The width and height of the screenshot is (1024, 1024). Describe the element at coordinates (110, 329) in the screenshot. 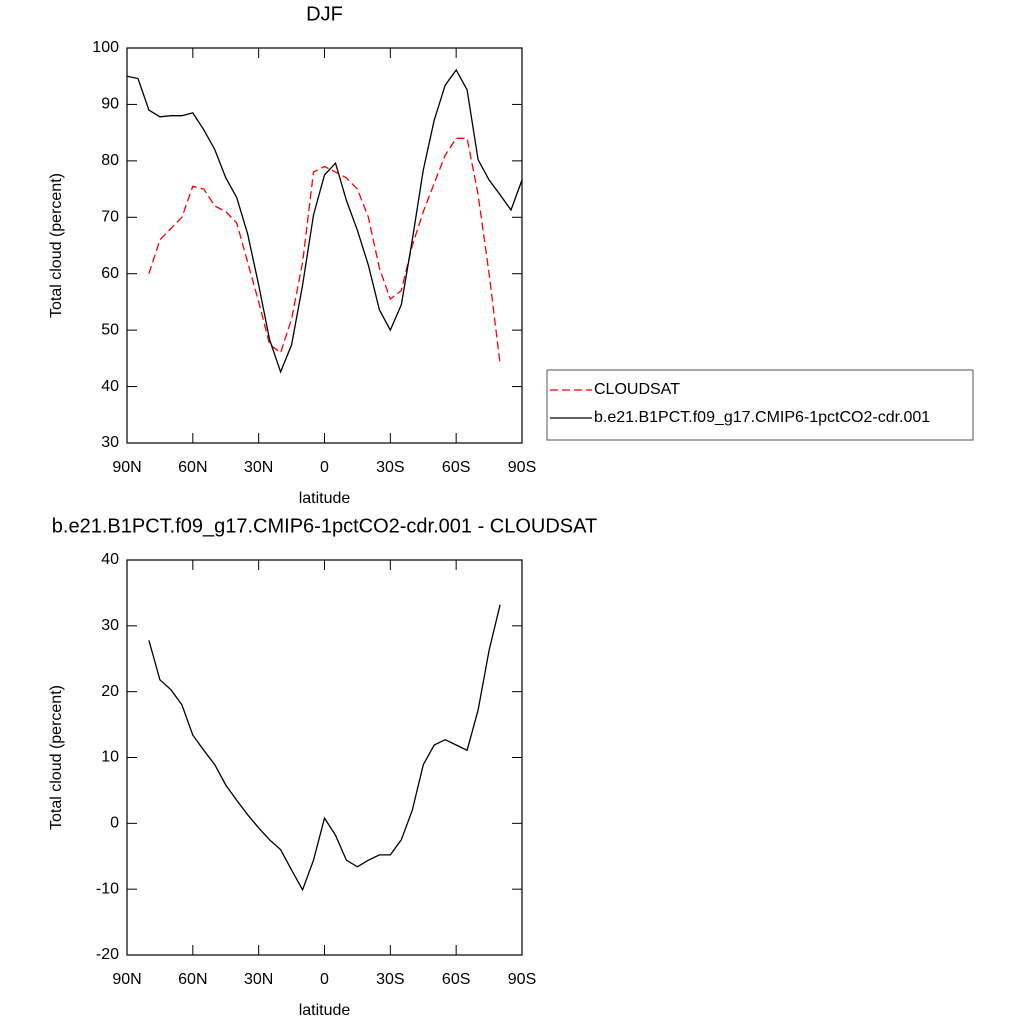

I see `y-tick-label: 50` at that location.